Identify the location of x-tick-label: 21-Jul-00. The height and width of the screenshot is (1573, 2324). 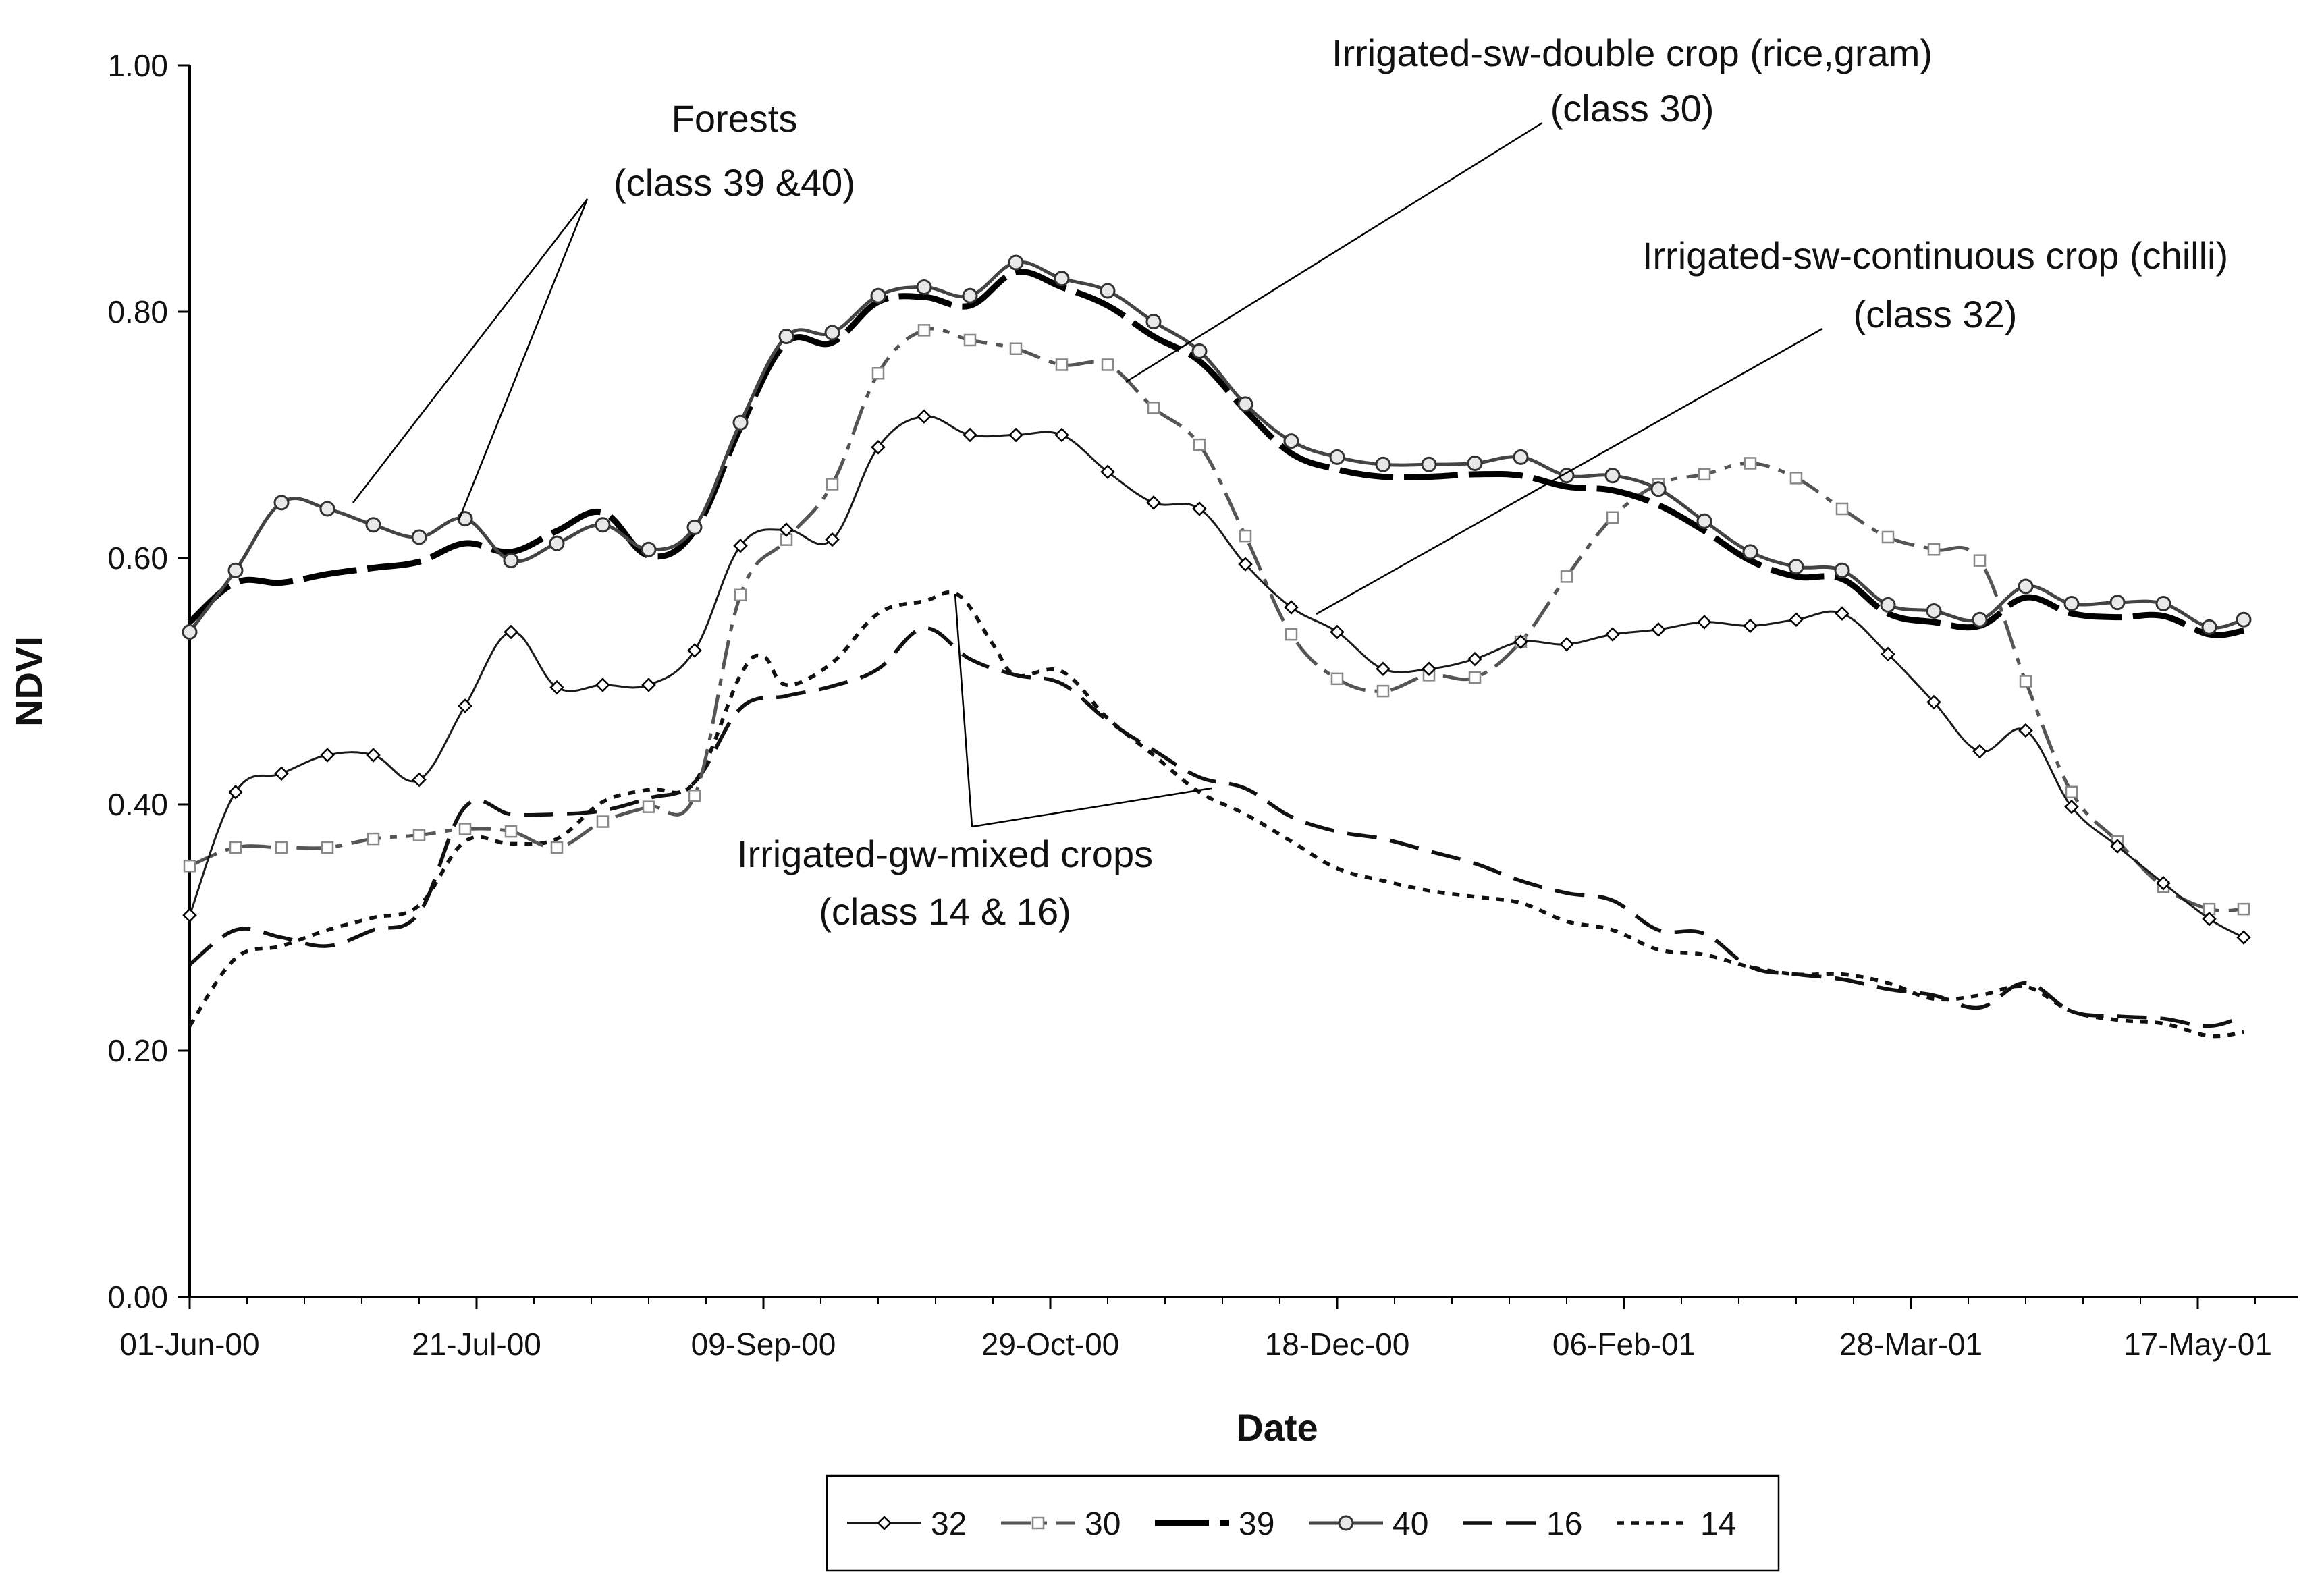
(477, 1344).